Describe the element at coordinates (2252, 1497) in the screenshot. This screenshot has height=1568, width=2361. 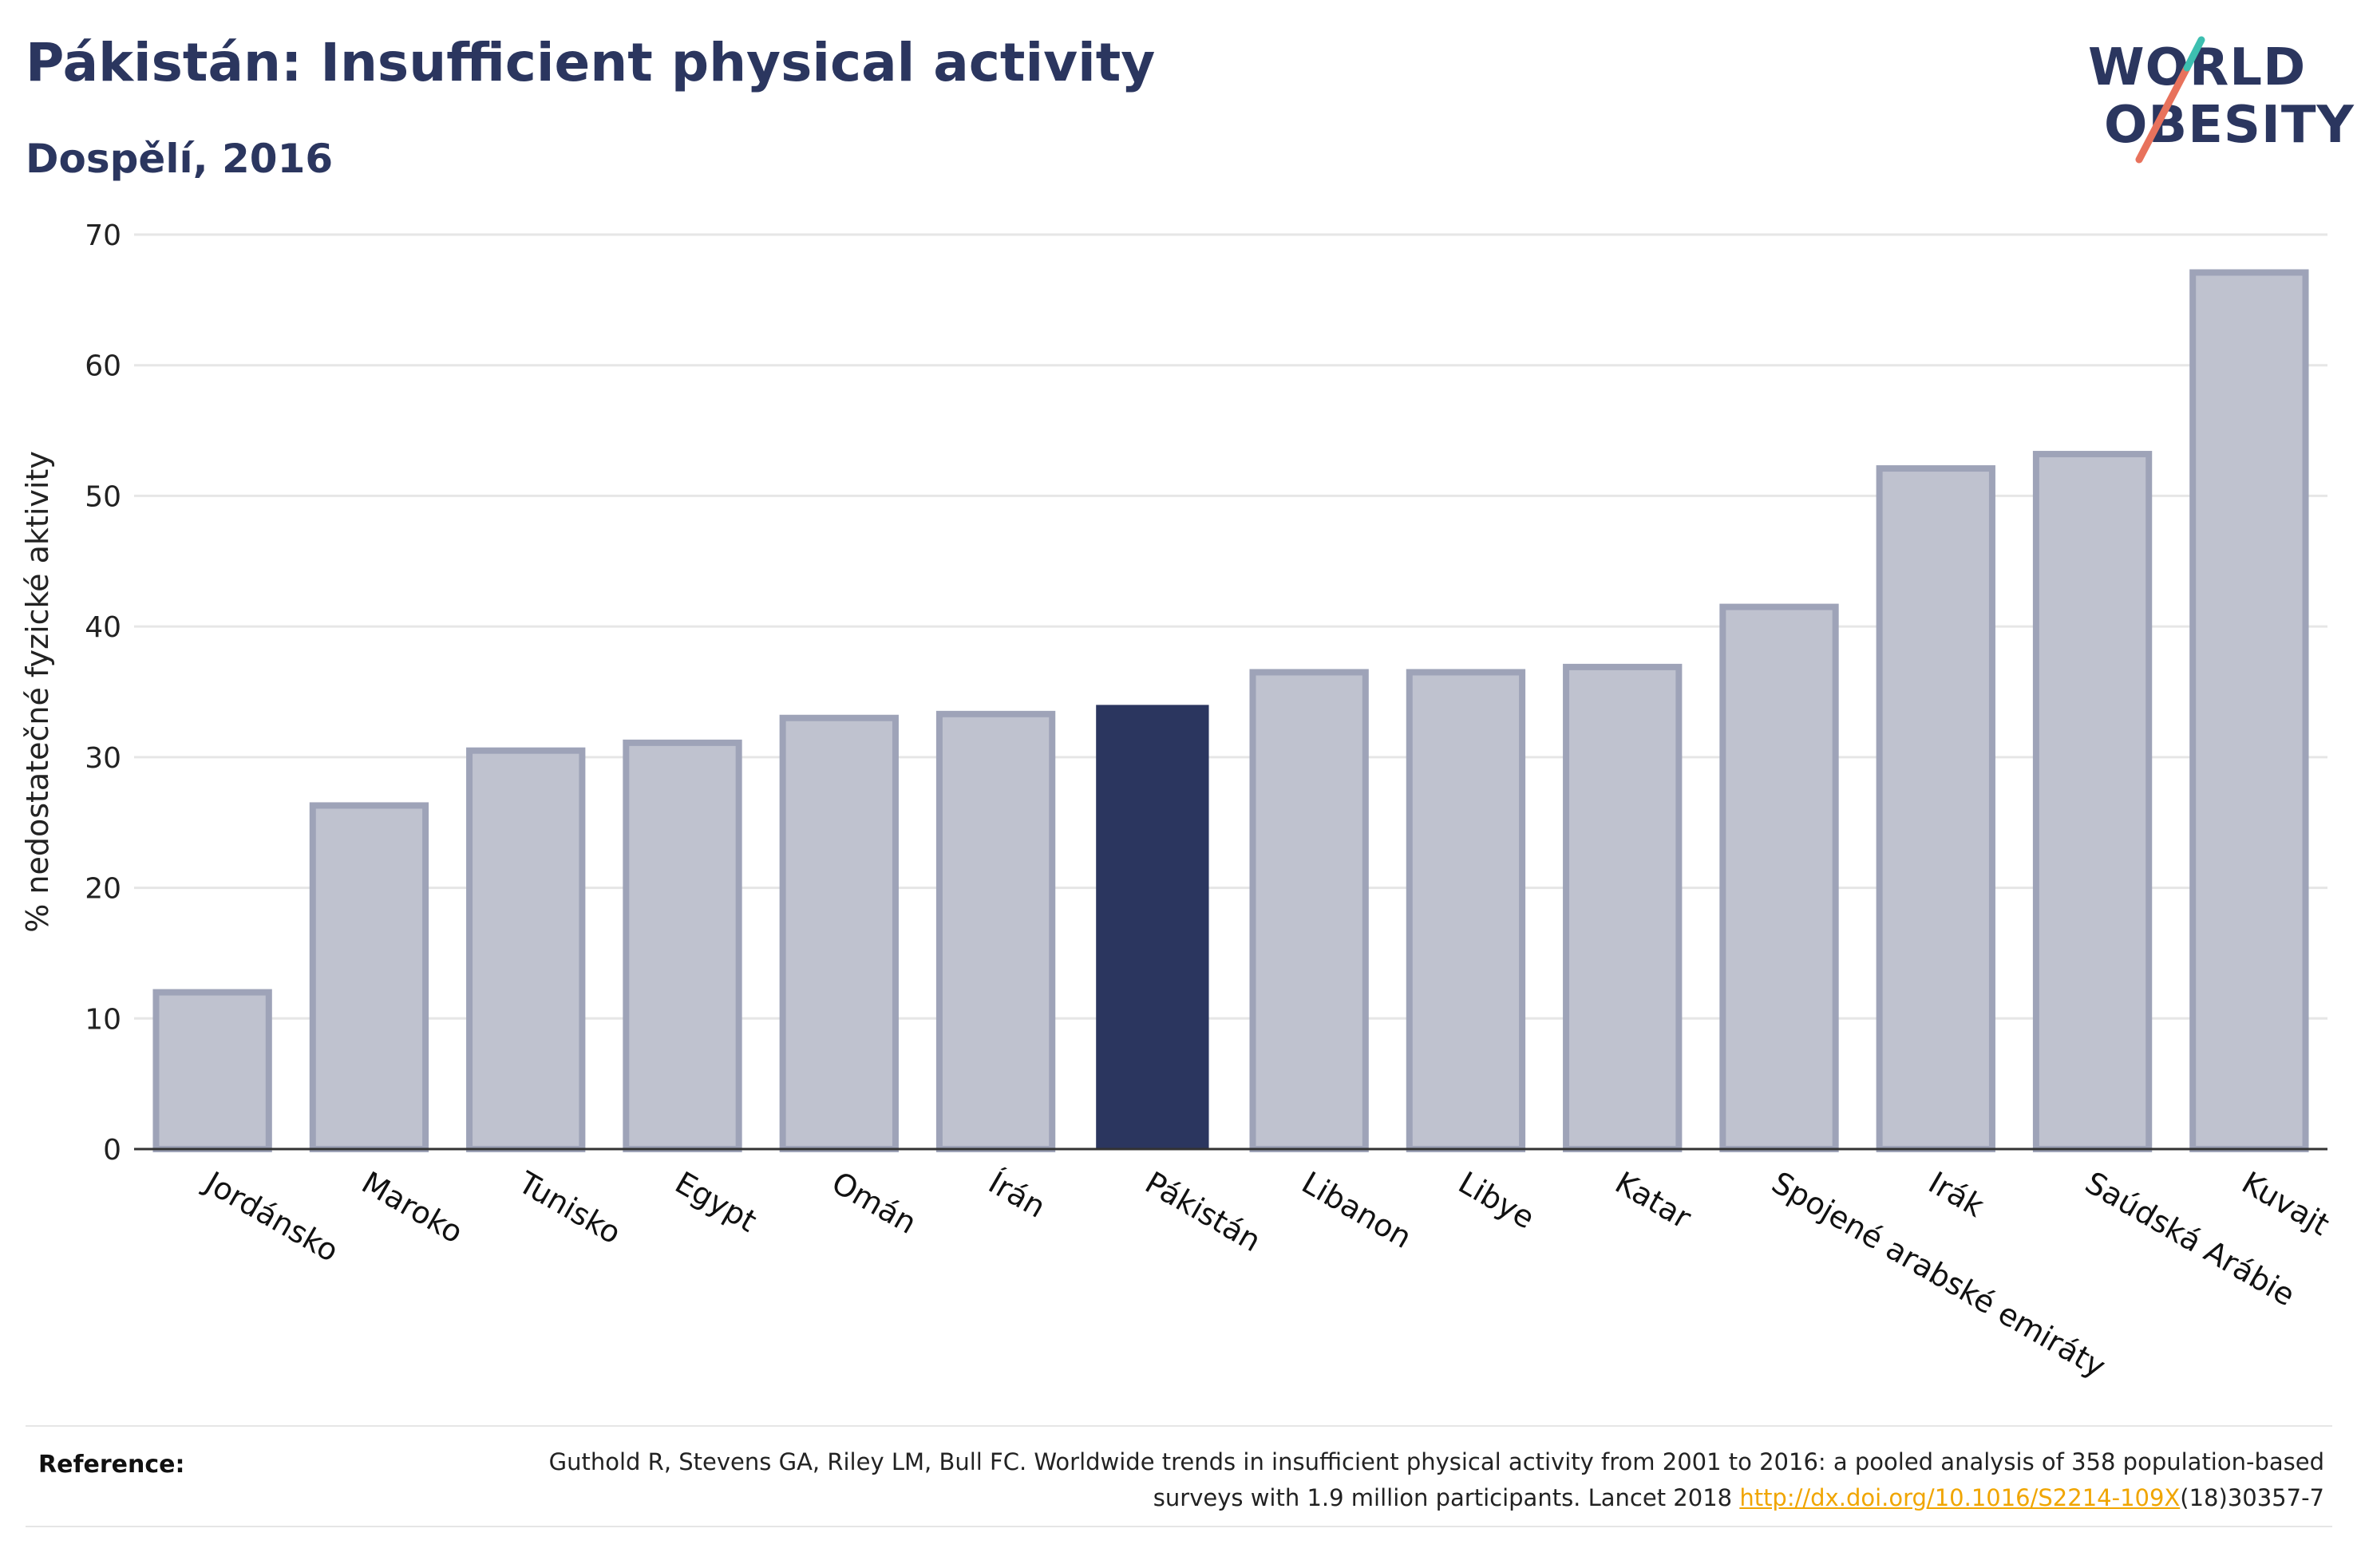
I see `reference-citation-end: (18)30357-7` at that location.